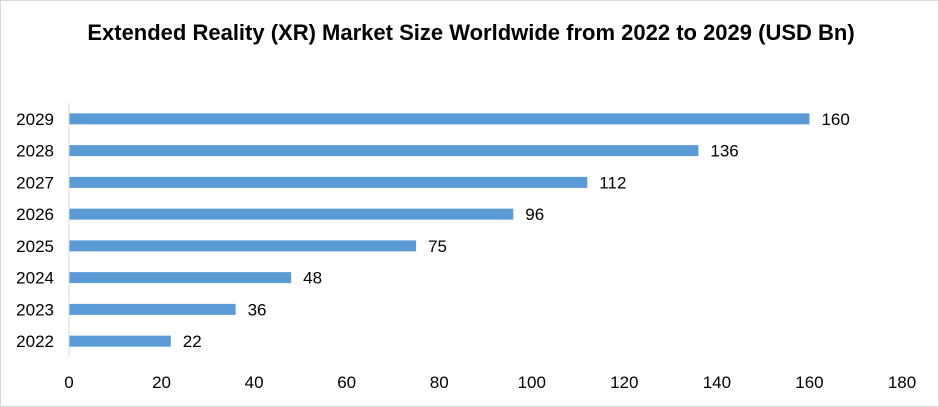 This screenshot has height=407, width=939. Describe the element at coordinates (35, 119) in the screenshot. I see `y-tick-label-2029: 2029` at that location.